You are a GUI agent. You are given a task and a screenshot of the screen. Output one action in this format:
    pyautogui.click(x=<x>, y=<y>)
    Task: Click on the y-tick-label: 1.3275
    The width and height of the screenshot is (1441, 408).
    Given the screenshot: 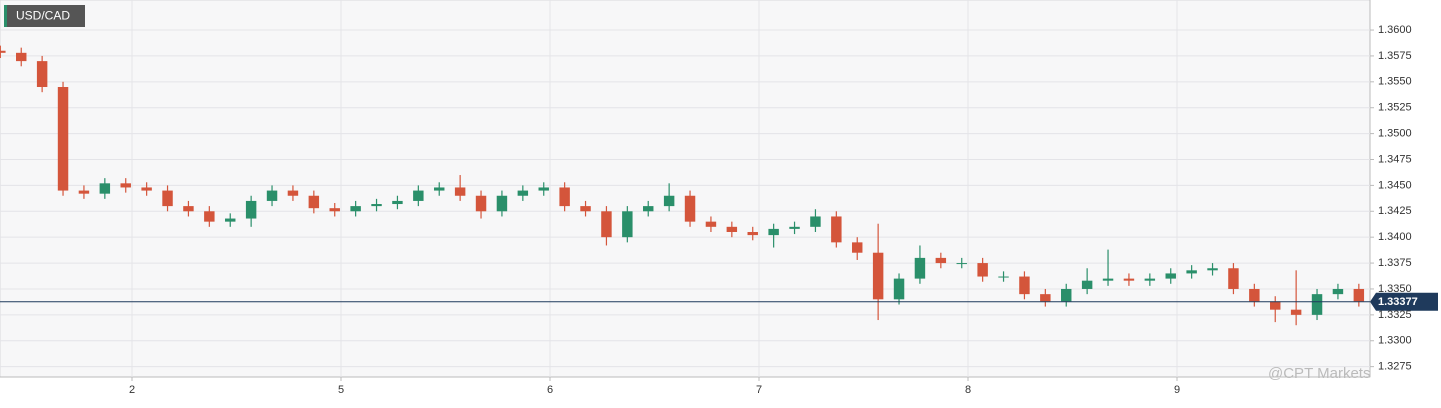 What is the action you would take?
    pyautogui.click(x=1395, y=367)
    